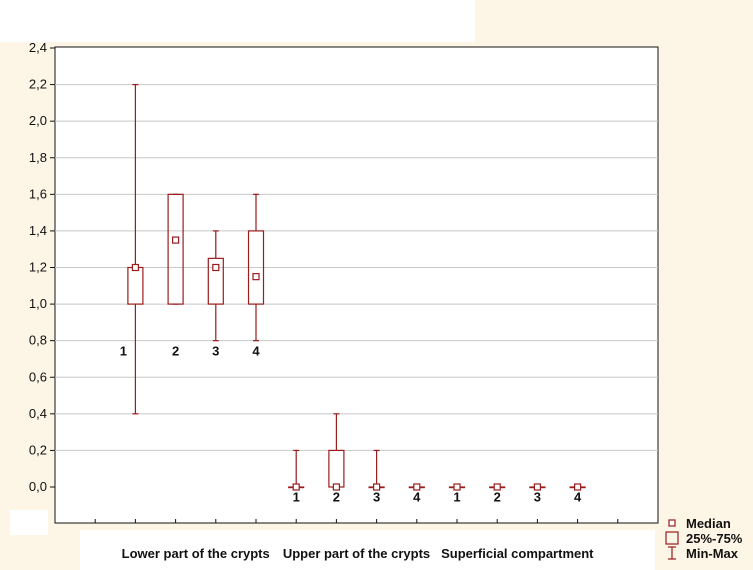  Describe the element at coordinates (38, 303) in the screenshot. I see `y-tick-label: 1,0` at that location.